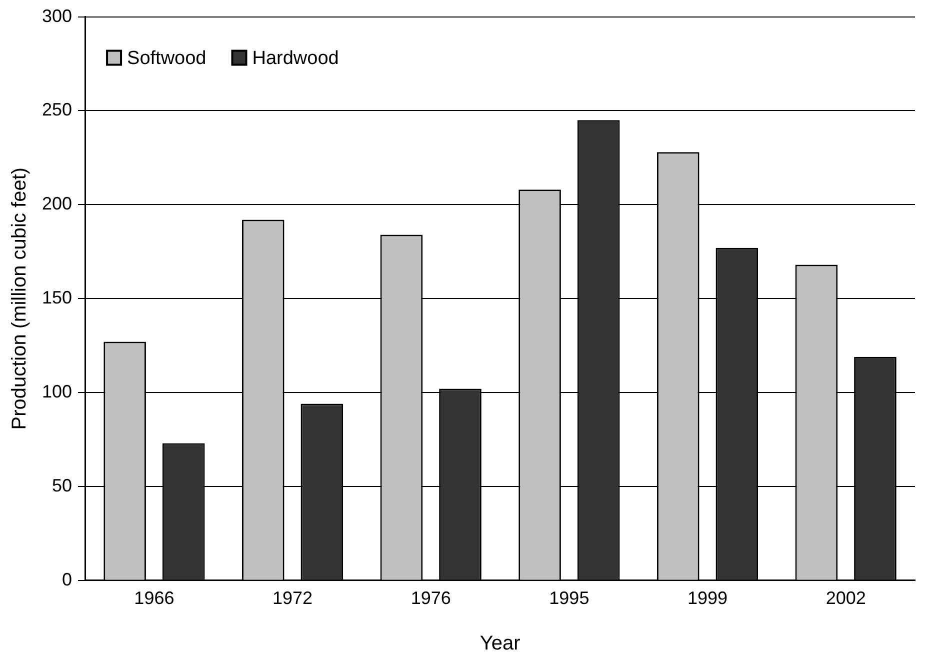  What do you see at coordinates (67, 579) in the screenshot?
I see `y-tick-label: 0` at bounding box center [67, 579].